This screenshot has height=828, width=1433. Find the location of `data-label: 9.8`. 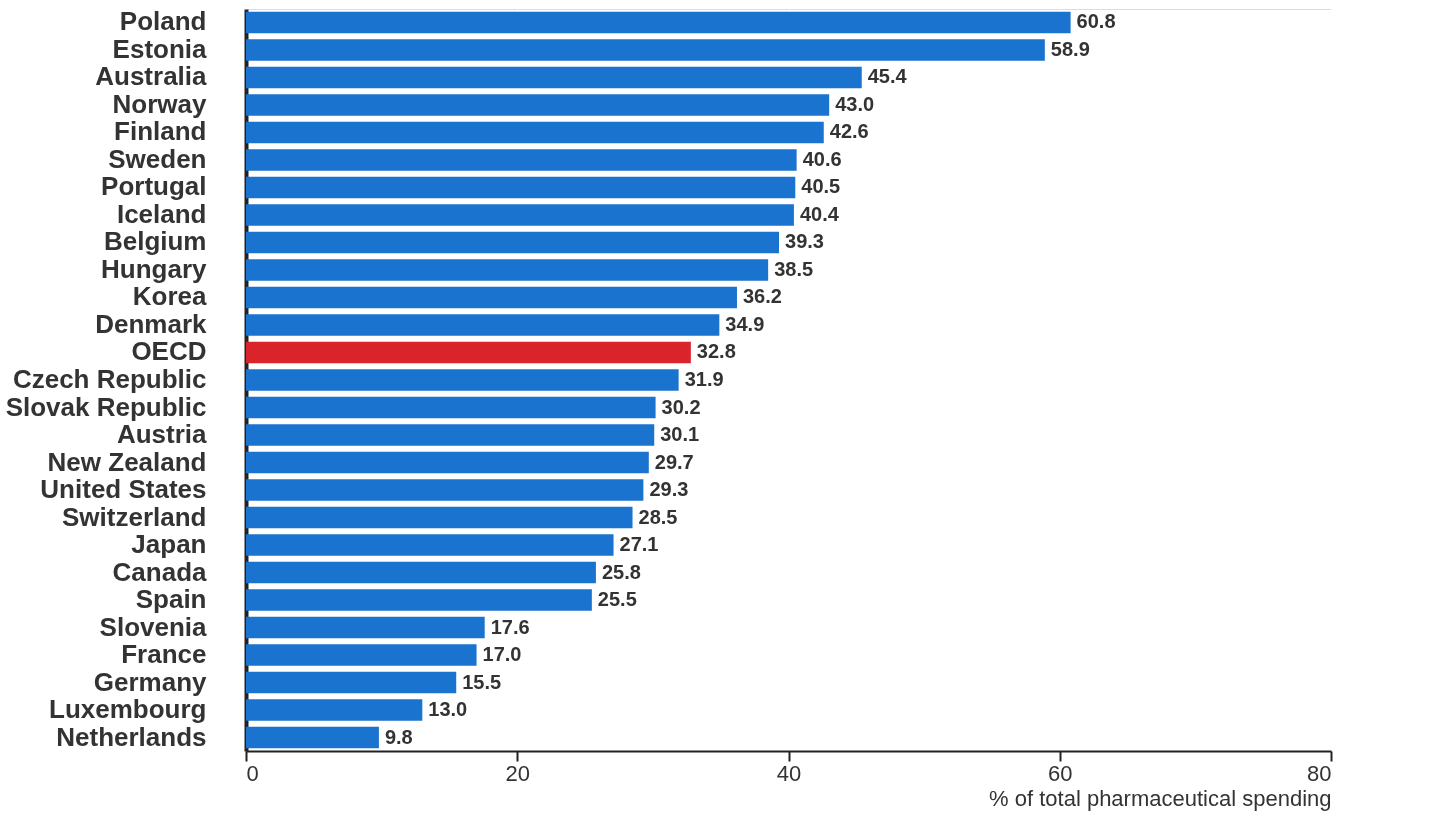

data-label: 9.8 is located at coordinates (398, 736).